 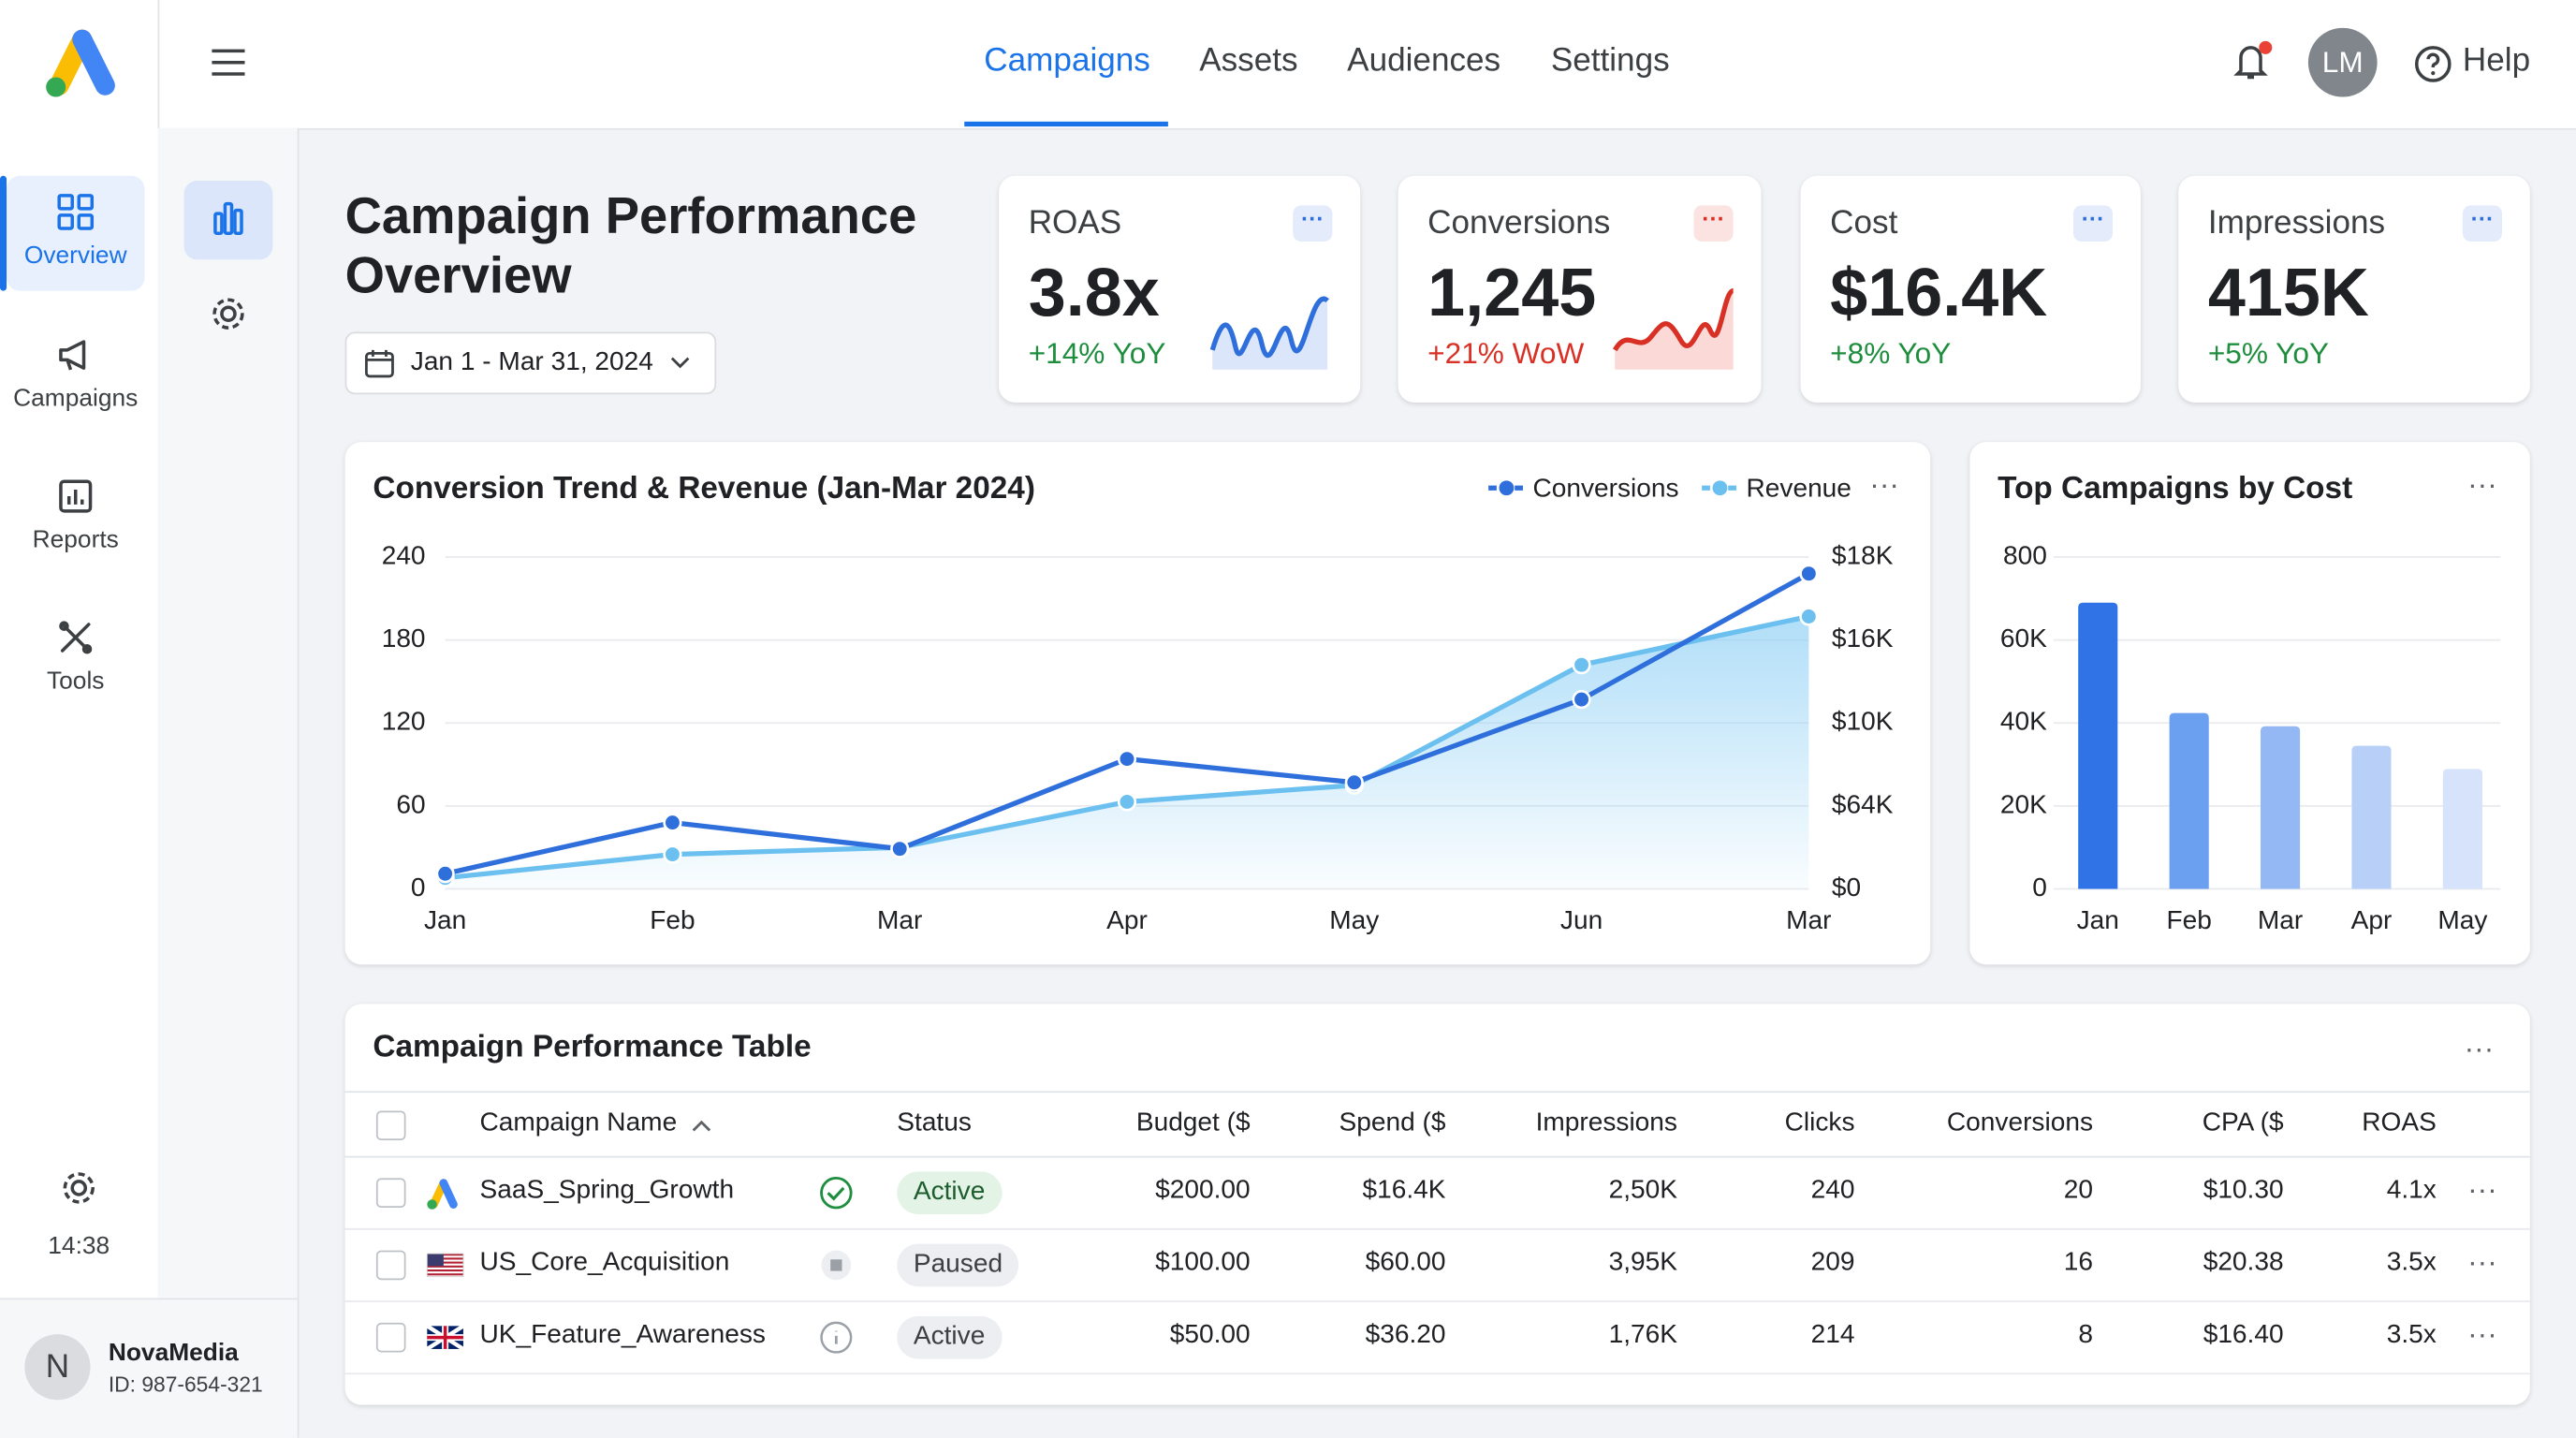 I want to click on cell: $16.4K, so click(x=1404, y=1190).